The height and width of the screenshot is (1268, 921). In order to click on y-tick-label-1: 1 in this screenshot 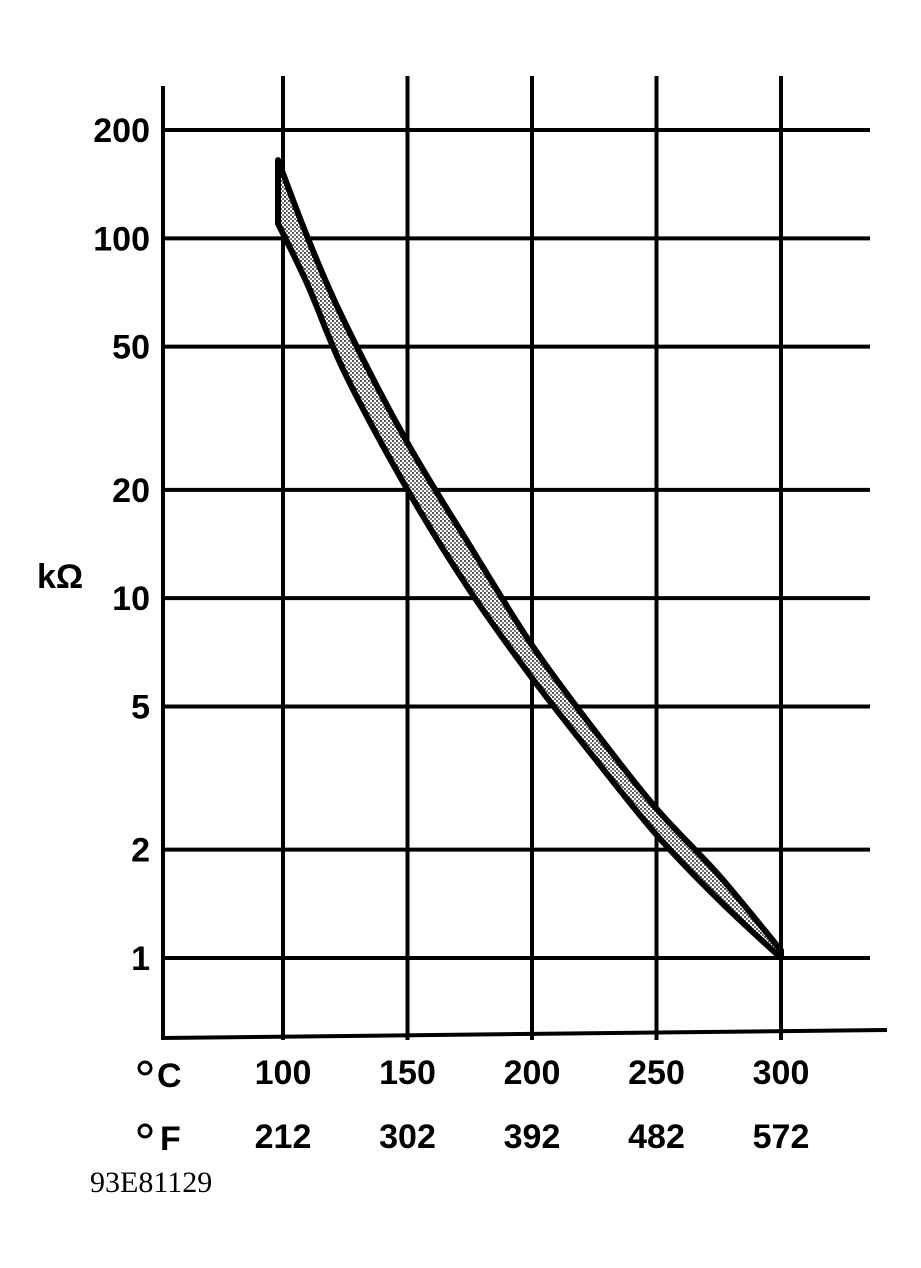, I will do `click(140, 959)`.